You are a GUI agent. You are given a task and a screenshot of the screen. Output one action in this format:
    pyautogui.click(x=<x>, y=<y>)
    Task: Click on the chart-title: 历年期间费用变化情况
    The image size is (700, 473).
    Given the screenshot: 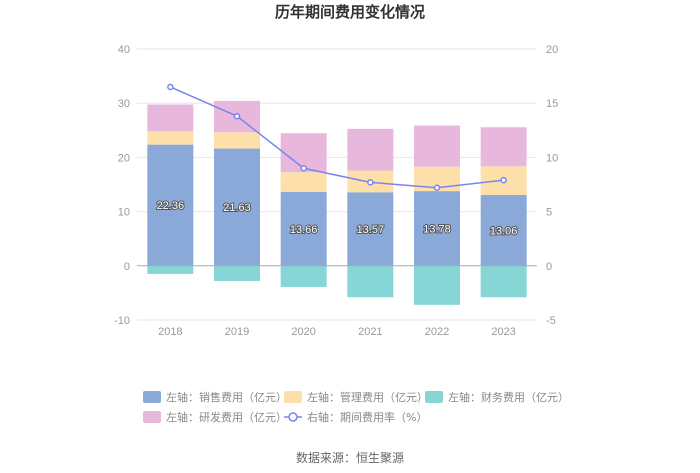 What is the action you would take?
    pyautogui.click(x=350, y=12)
    